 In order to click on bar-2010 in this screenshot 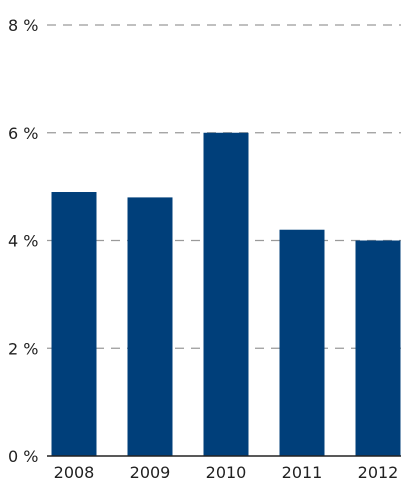, I will do `click(226, 294)`.